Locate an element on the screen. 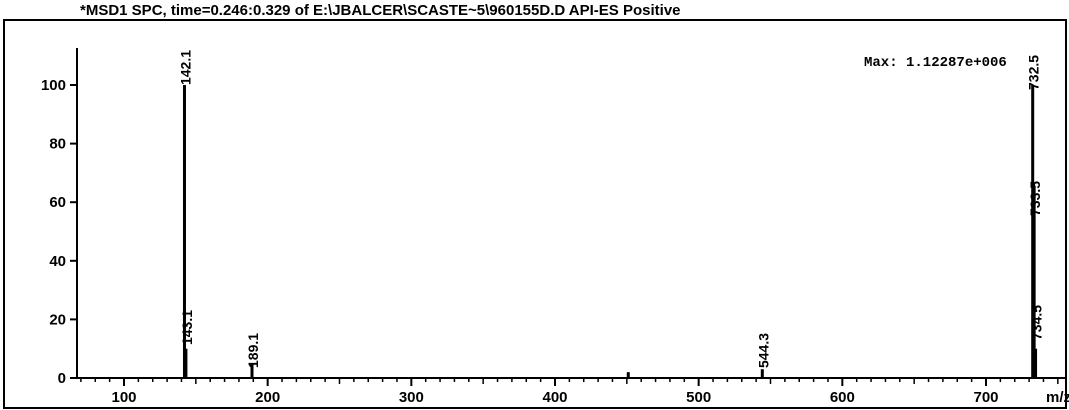 Image resolution: width=1069 pixels, height=410 pixels. x-tick-label: 200 is located at coordinates (267, 397).